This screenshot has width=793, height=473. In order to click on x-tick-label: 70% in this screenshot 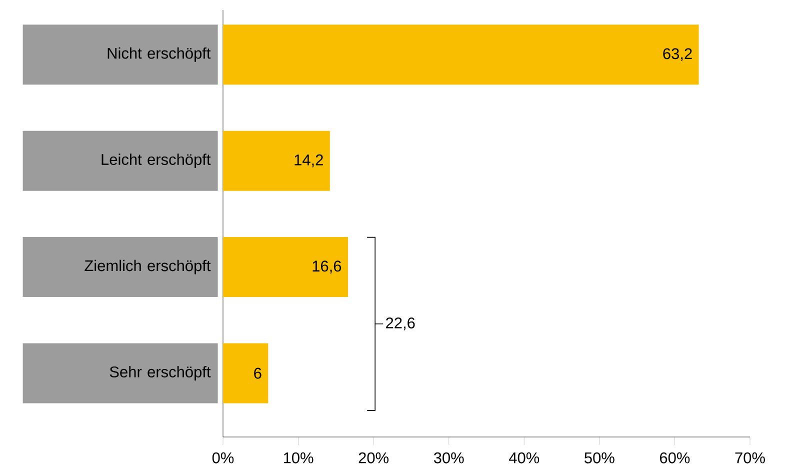, I will do `click(750, 458)`.